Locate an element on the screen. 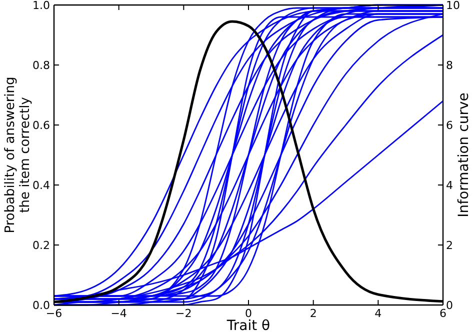 This screenshot has width=474, height=332. y-tick-label: 0.8 is located at coordinates (41, 65).